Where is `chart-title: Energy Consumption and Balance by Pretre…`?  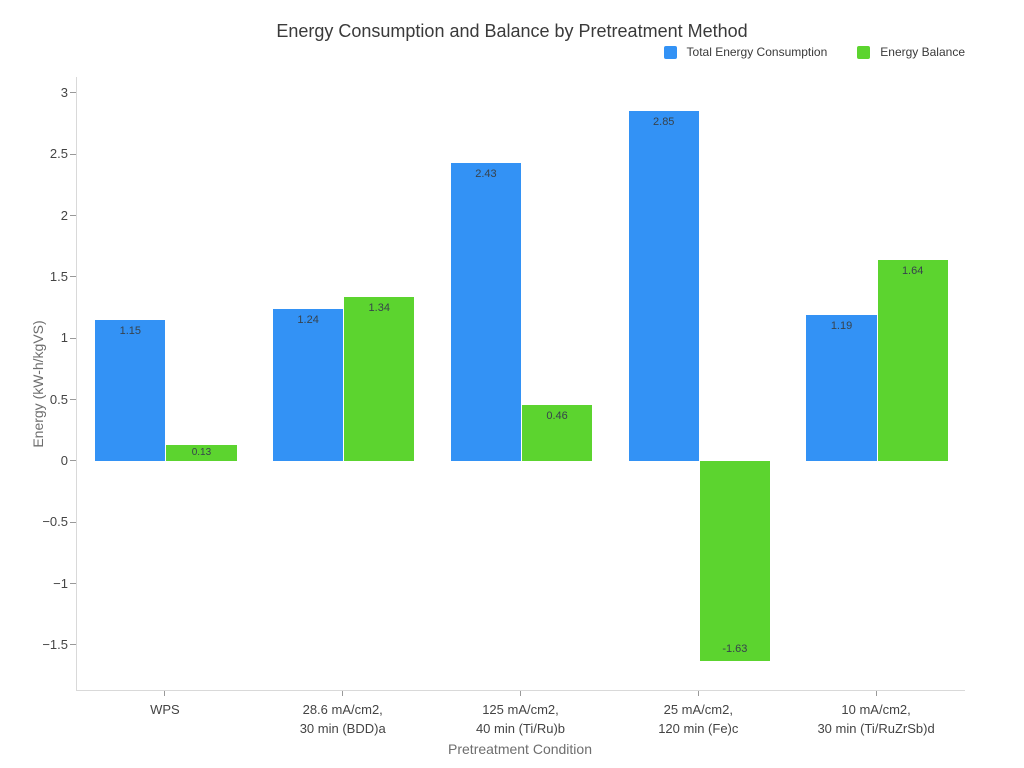
chart-title: Energy Consumption and Balance by Pretre… is located at coordinates (512, 31).